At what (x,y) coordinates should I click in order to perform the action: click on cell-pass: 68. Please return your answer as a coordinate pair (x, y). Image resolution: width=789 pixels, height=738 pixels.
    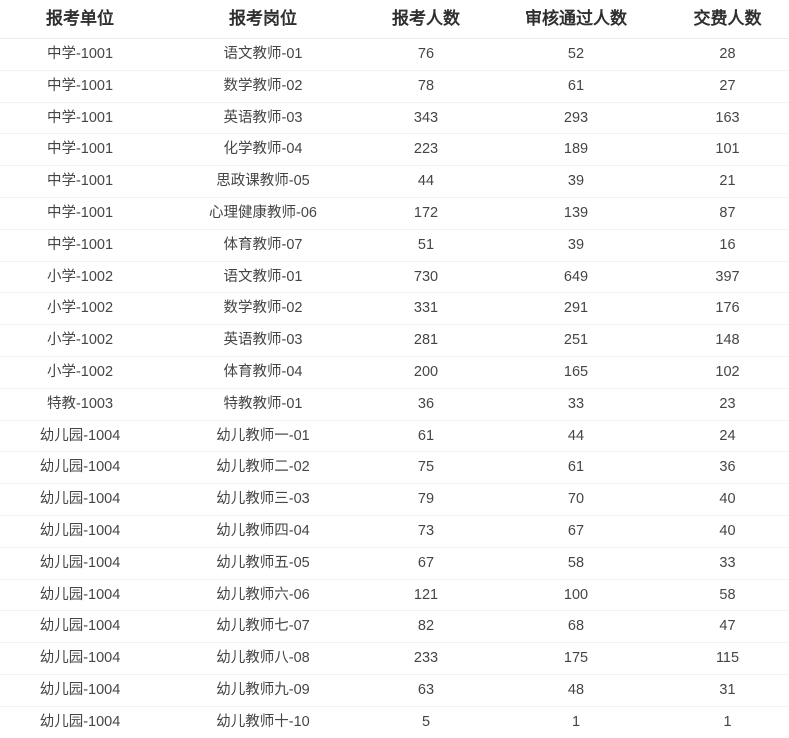
    Looking at the image, I should click on (576, 627).